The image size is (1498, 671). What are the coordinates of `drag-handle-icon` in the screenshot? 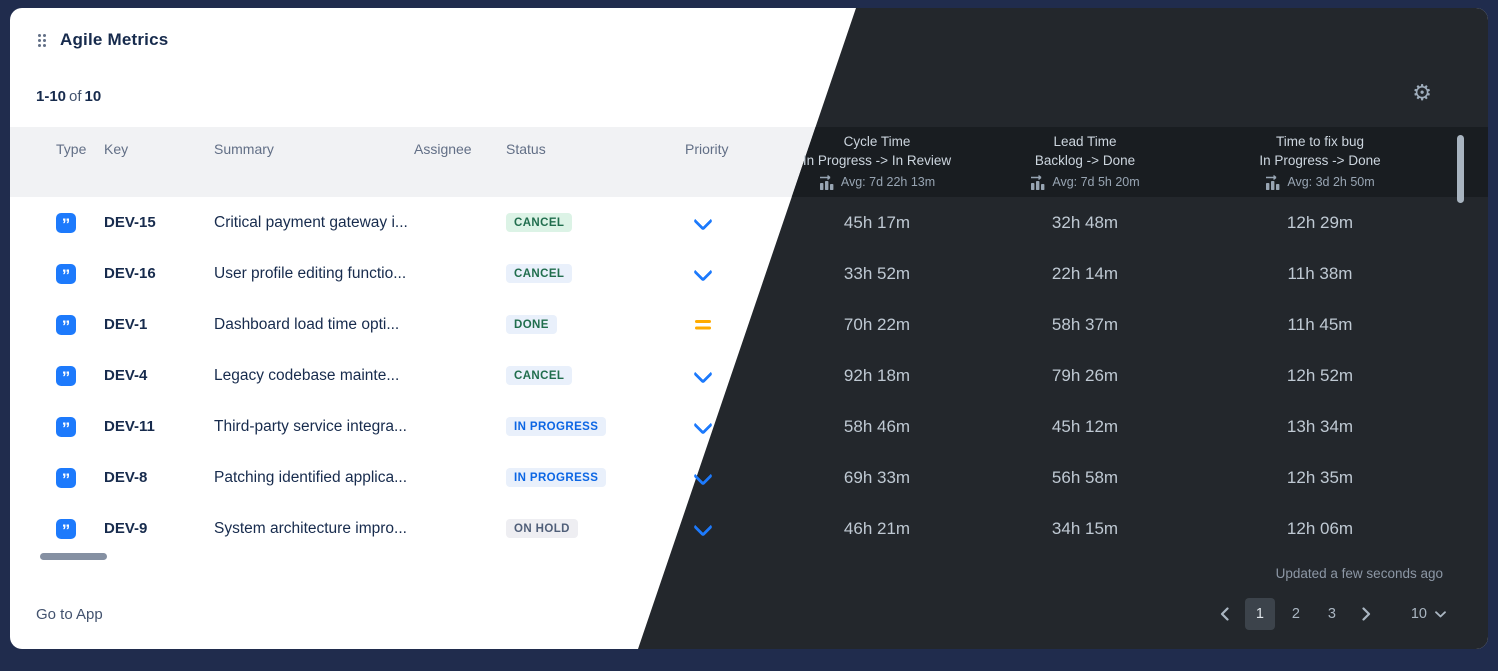 It's located at (42, 40).